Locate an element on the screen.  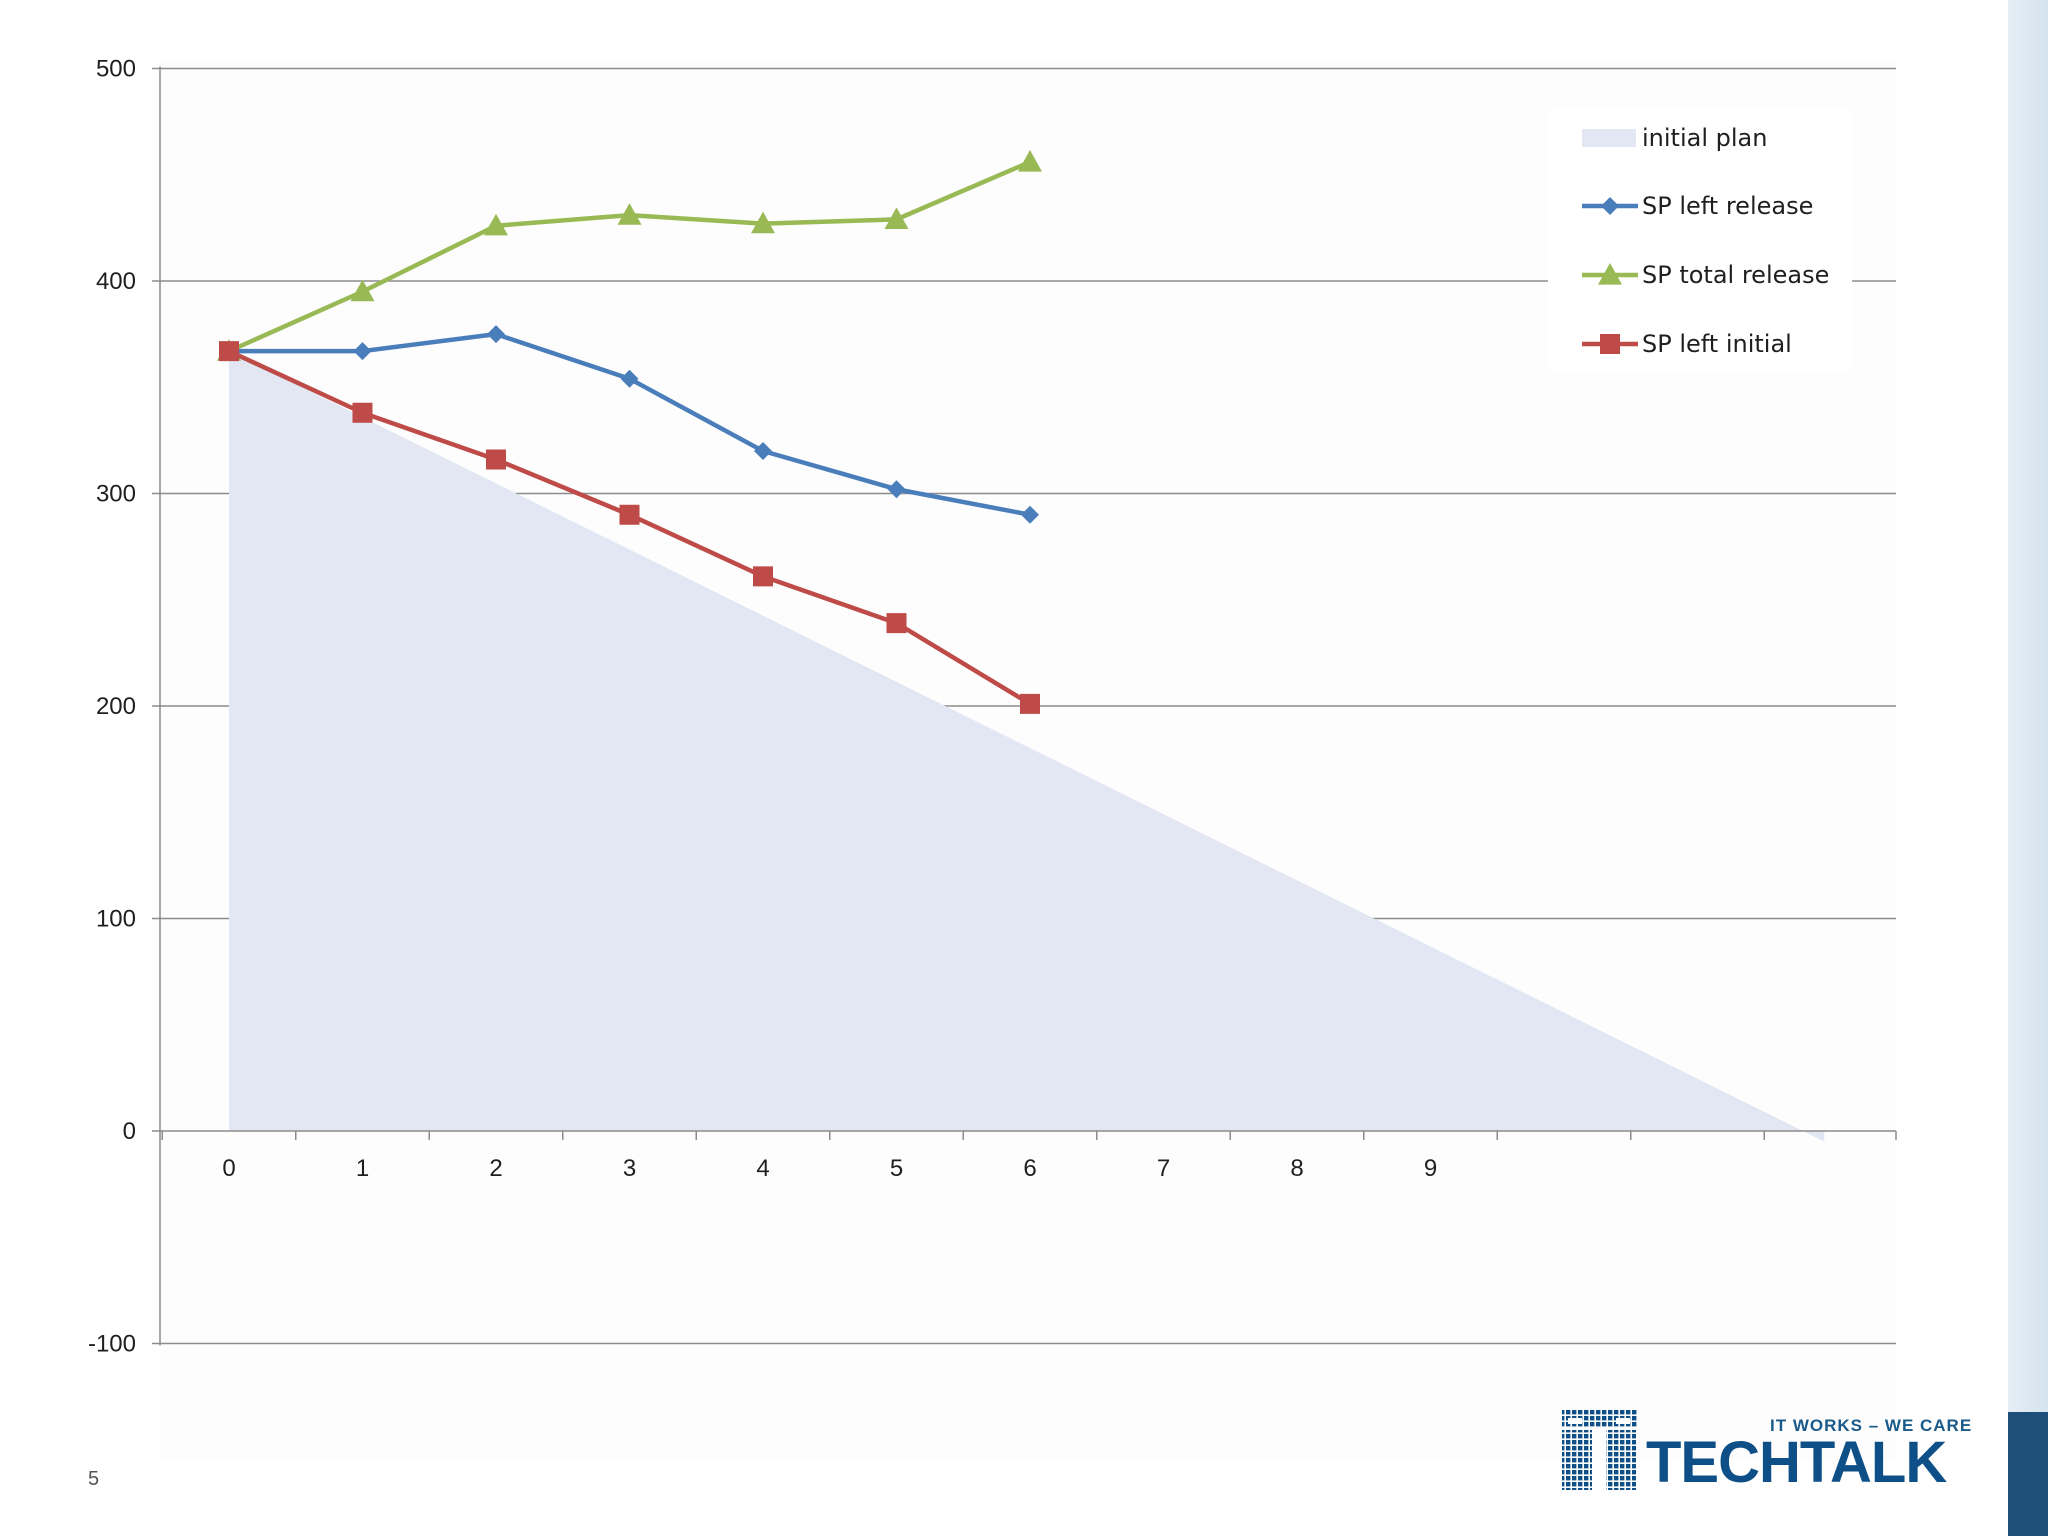
logo-tagline: IT WORKS – WE CARE is located at coordinates (1871, 1425).